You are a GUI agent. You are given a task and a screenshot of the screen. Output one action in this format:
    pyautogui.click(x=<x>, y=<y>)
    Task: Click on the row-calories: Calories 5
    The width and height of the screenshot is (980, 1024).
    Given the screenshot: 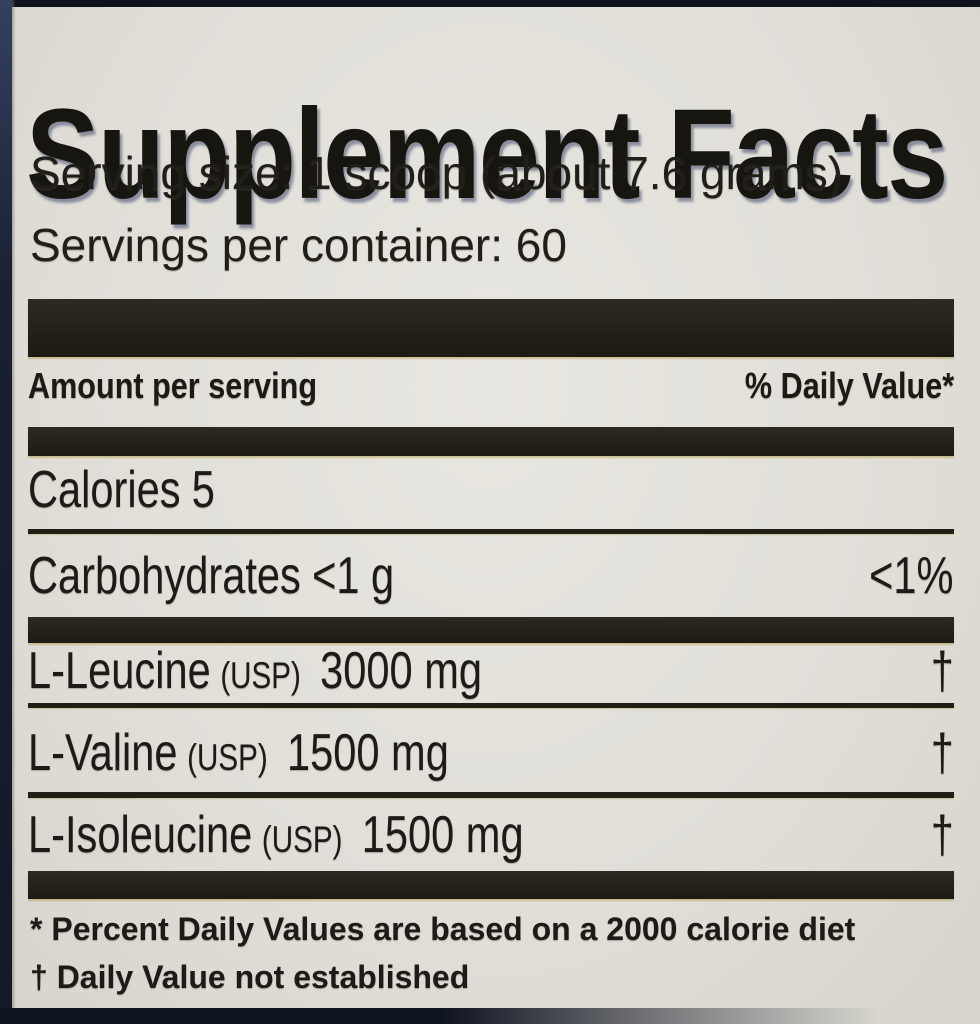 What is the action you would take?
    pyautogui.click(x=491, y=490)
    